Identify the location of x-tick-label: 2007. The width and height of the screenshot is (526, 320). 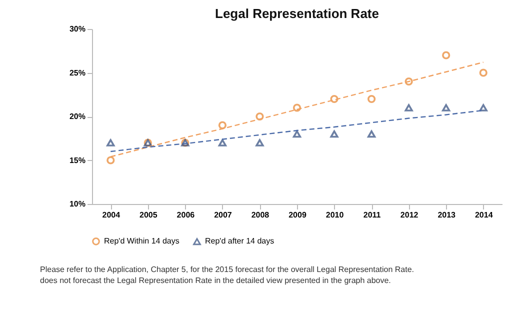
(223, 215).